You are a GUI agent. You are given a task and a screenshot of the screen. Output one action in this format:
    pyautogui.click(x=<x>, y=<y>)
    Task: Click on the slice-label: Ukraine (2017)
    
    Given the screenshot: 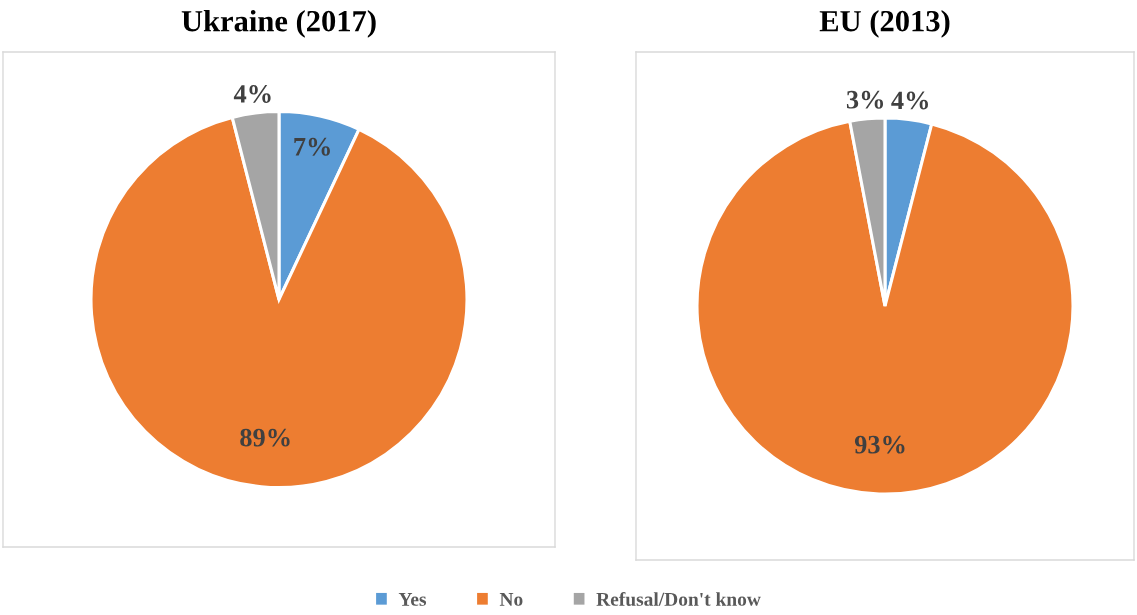 What is the action you would take?
    pyautogui.click(x=278, y=23)
    